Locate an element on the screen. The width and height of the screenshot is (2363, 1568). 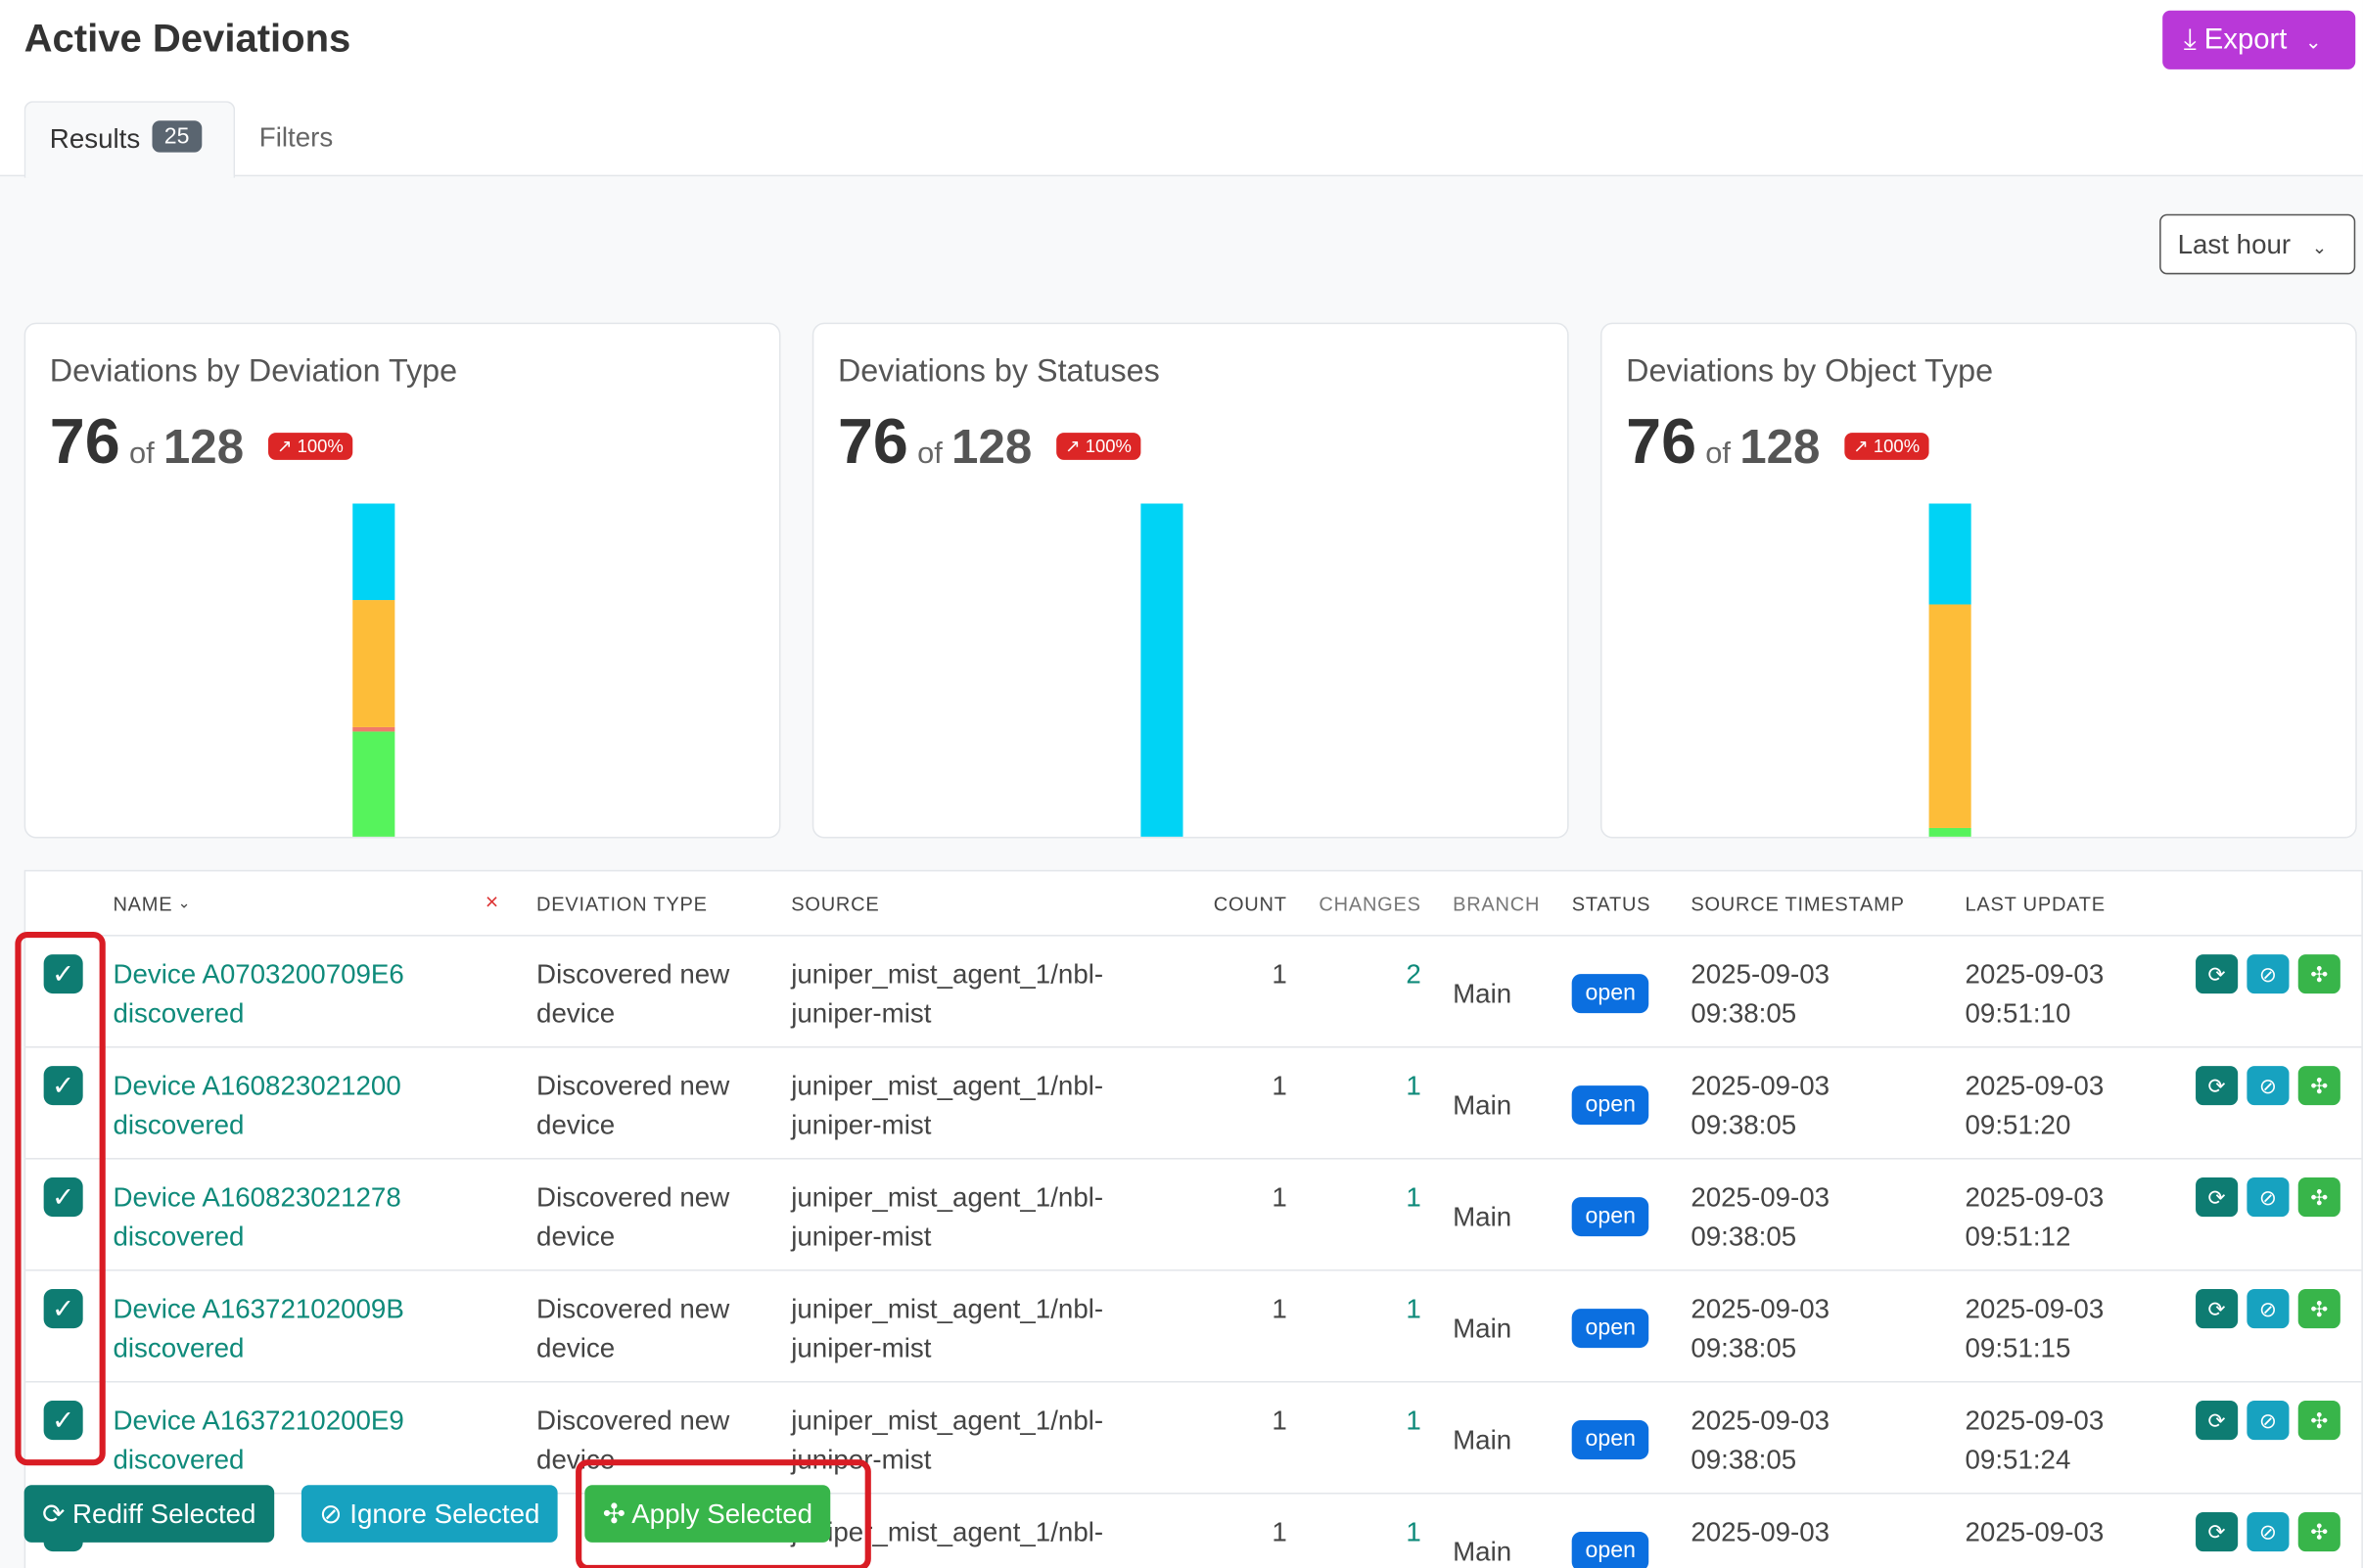
column-header: NAME is located at coordinates (143, 904).